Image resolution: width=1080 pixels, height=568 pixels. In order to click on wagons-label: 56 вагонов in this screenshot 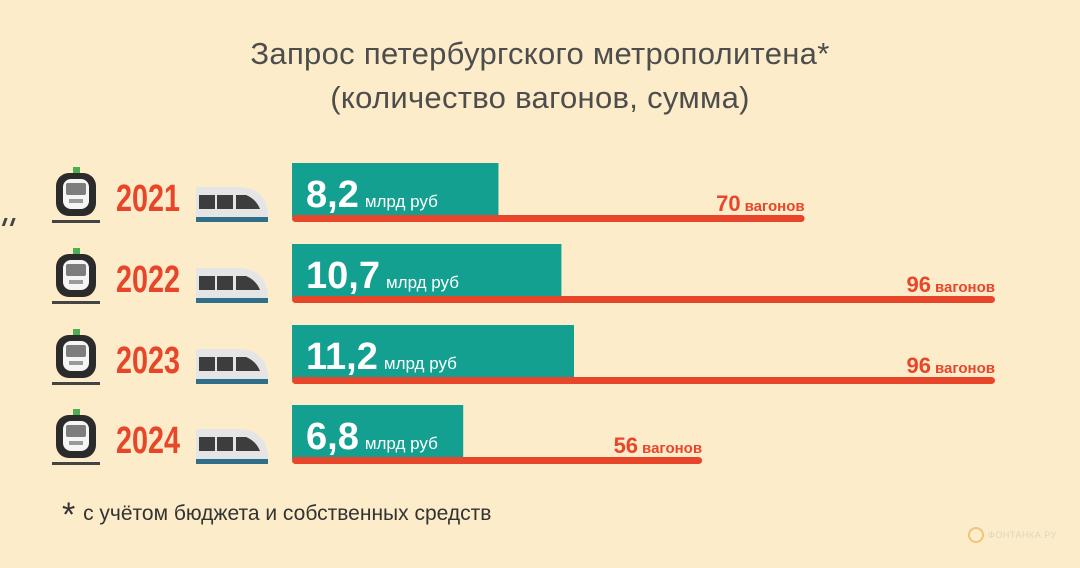, I will do `click(658, 445)`.